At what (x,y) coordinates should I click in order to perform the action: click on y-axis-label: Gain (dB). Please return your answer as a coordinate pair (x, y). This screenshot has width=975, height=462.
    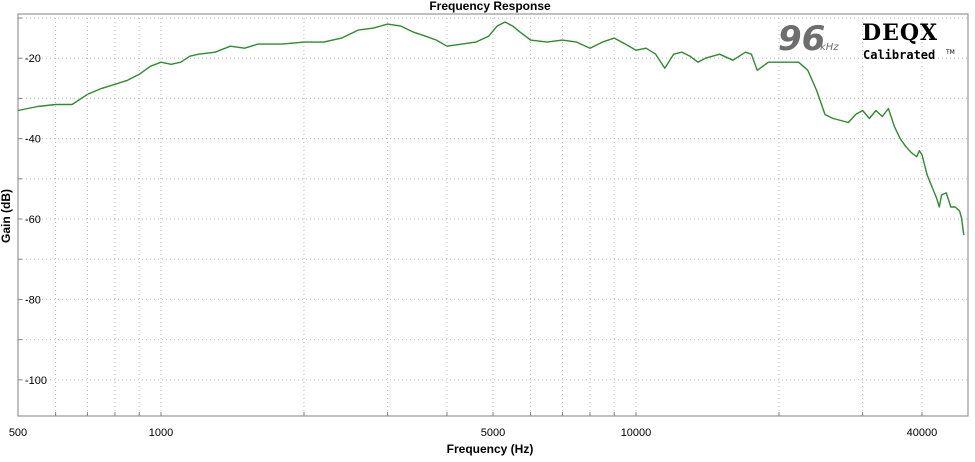
    Looking at the image, I should click on (6, 216).